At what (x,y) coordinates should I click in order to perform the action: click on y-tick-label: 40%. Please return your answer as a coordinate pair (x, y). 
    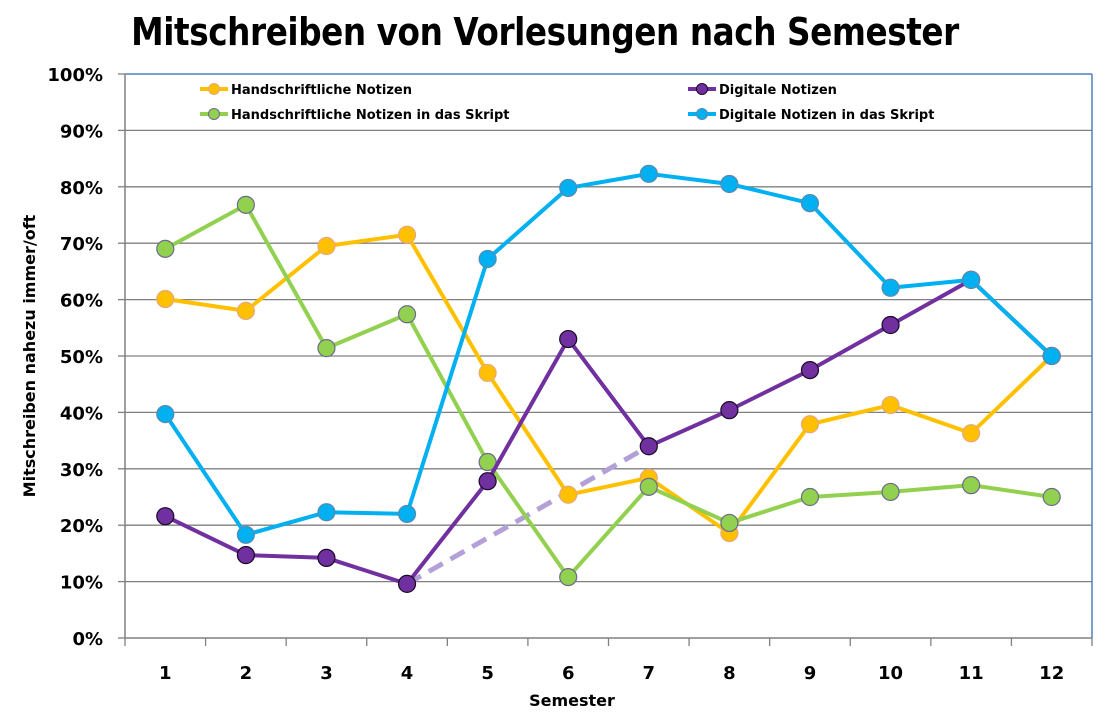
    Looking at the image, I should click on (81, 413).